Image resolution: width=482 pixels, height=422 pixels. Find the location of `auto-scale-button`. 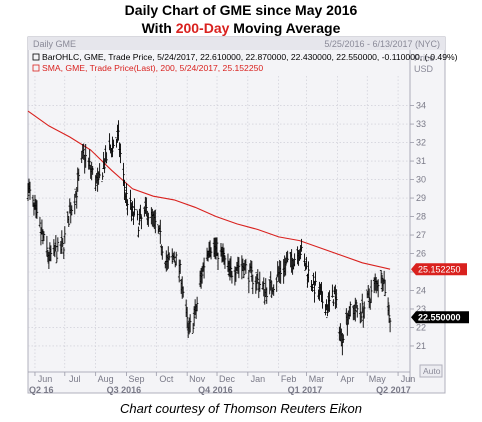

auto-scale-button is located at coordinates (431, 371).